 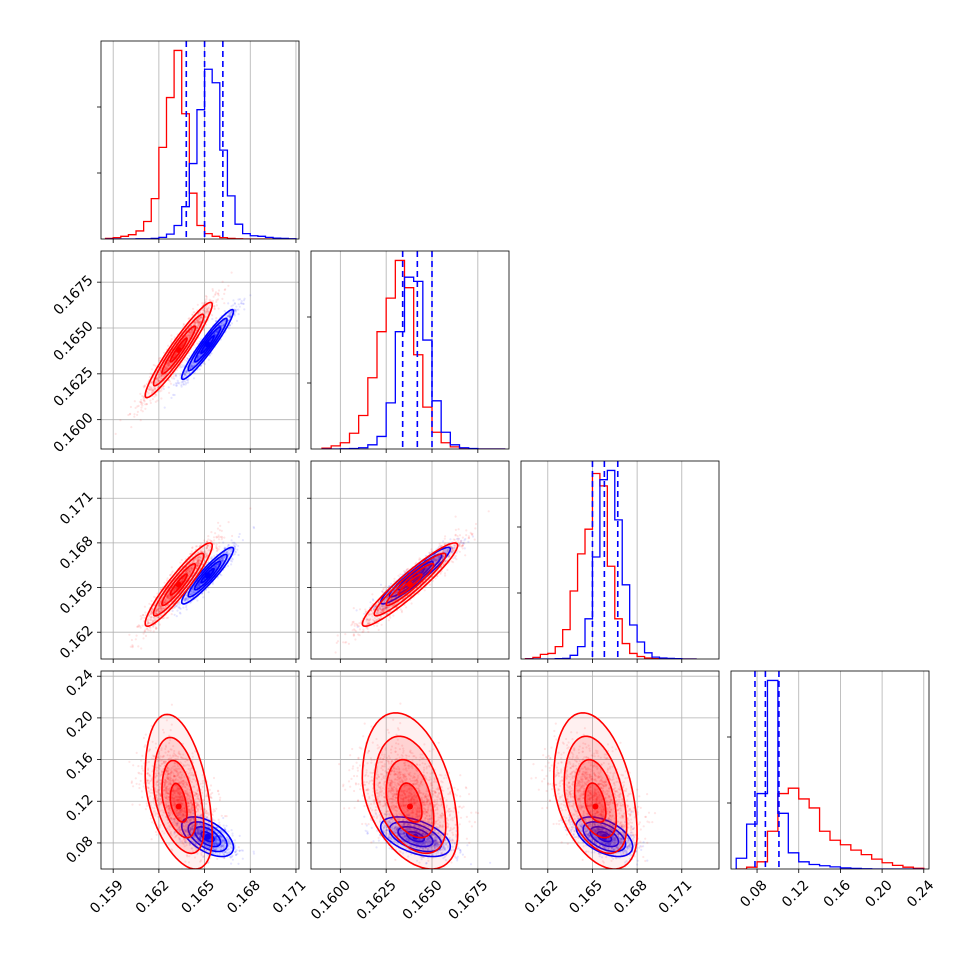 What do you see at coordinates (74, 341) in the screenshot?
I see `y-tick-label: 0.1650` at bounding box center [74, 341].